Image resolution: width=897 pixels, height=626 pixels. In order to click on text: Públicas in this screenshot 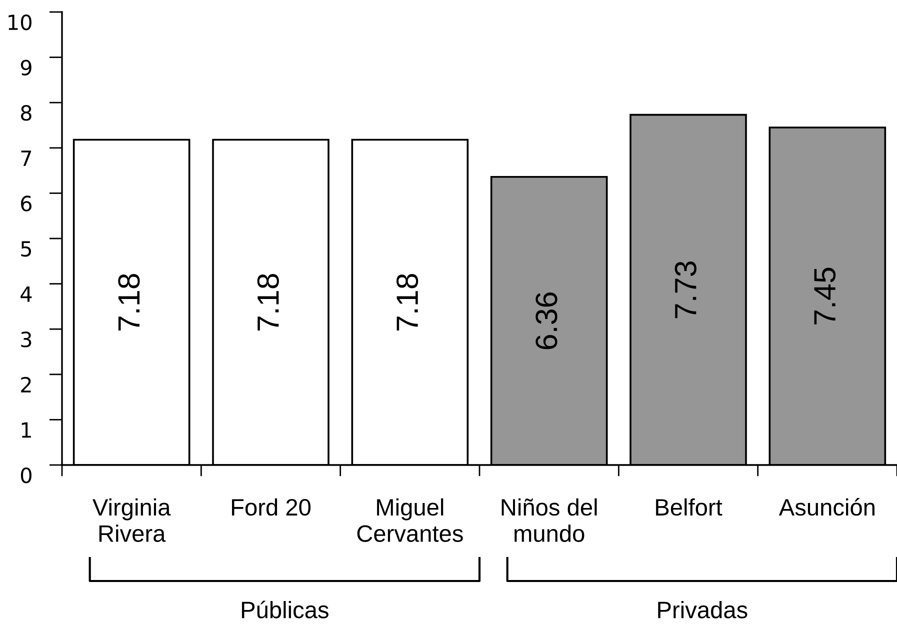, I will do `click(285, 609)`.